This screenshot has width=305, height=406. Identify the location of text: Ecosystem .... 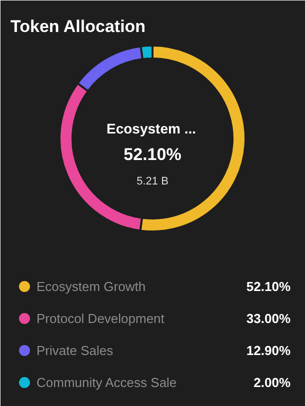
(151, 128).